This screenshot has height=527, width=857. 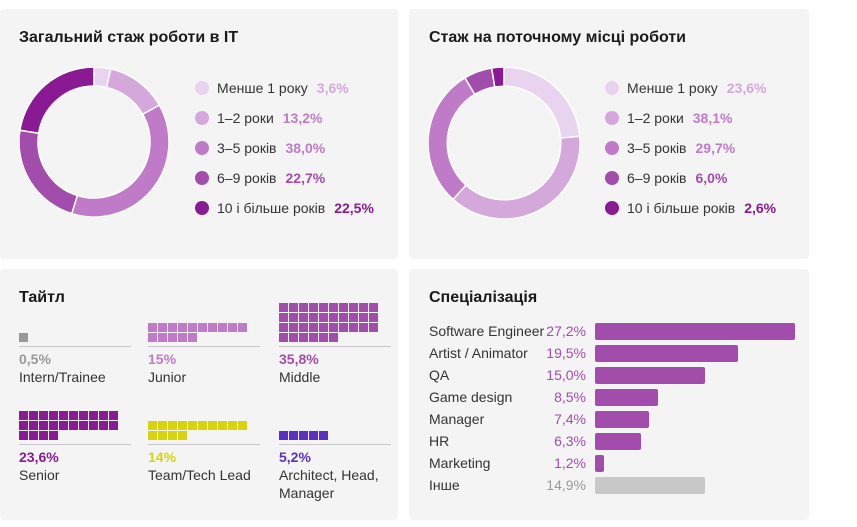 I want to click on spec-row: Manager 7,4%, so click(x=619, y=419).